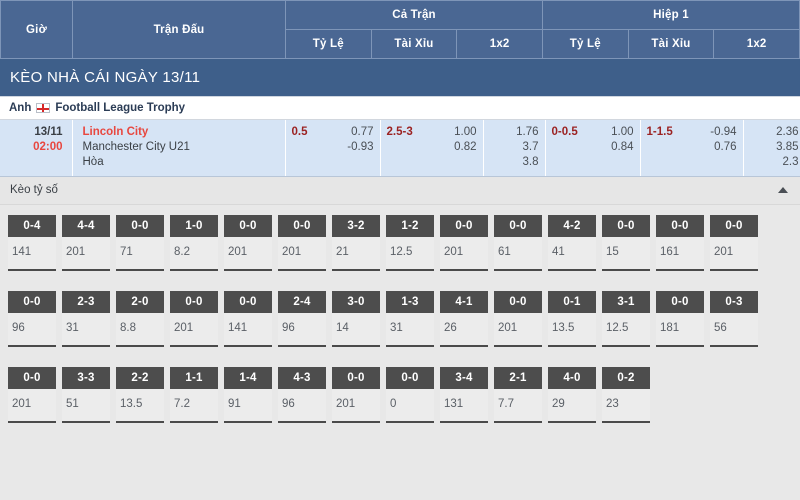 This screenshot has height=500, width=800. What do you see at coordinates (194, 225) in the screenshot?
I see `score-chip: 1-0` at bounding box center [194, 225].